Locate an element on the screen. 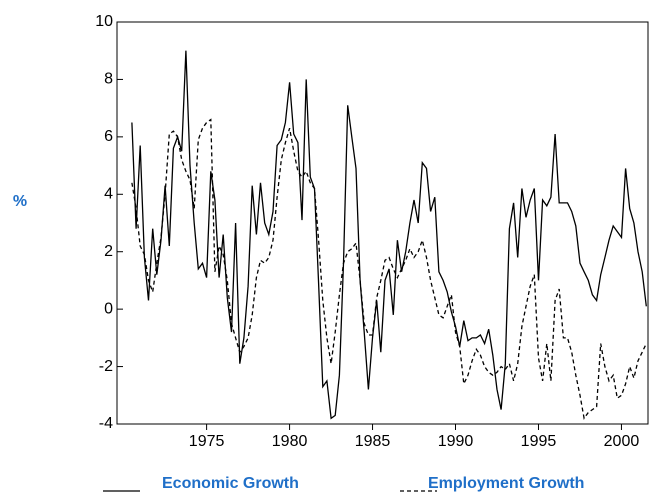 Image resolution: width=650 pixels, height=497 pixels. y-tick-label: -2 is located at coordinates (106, 366).